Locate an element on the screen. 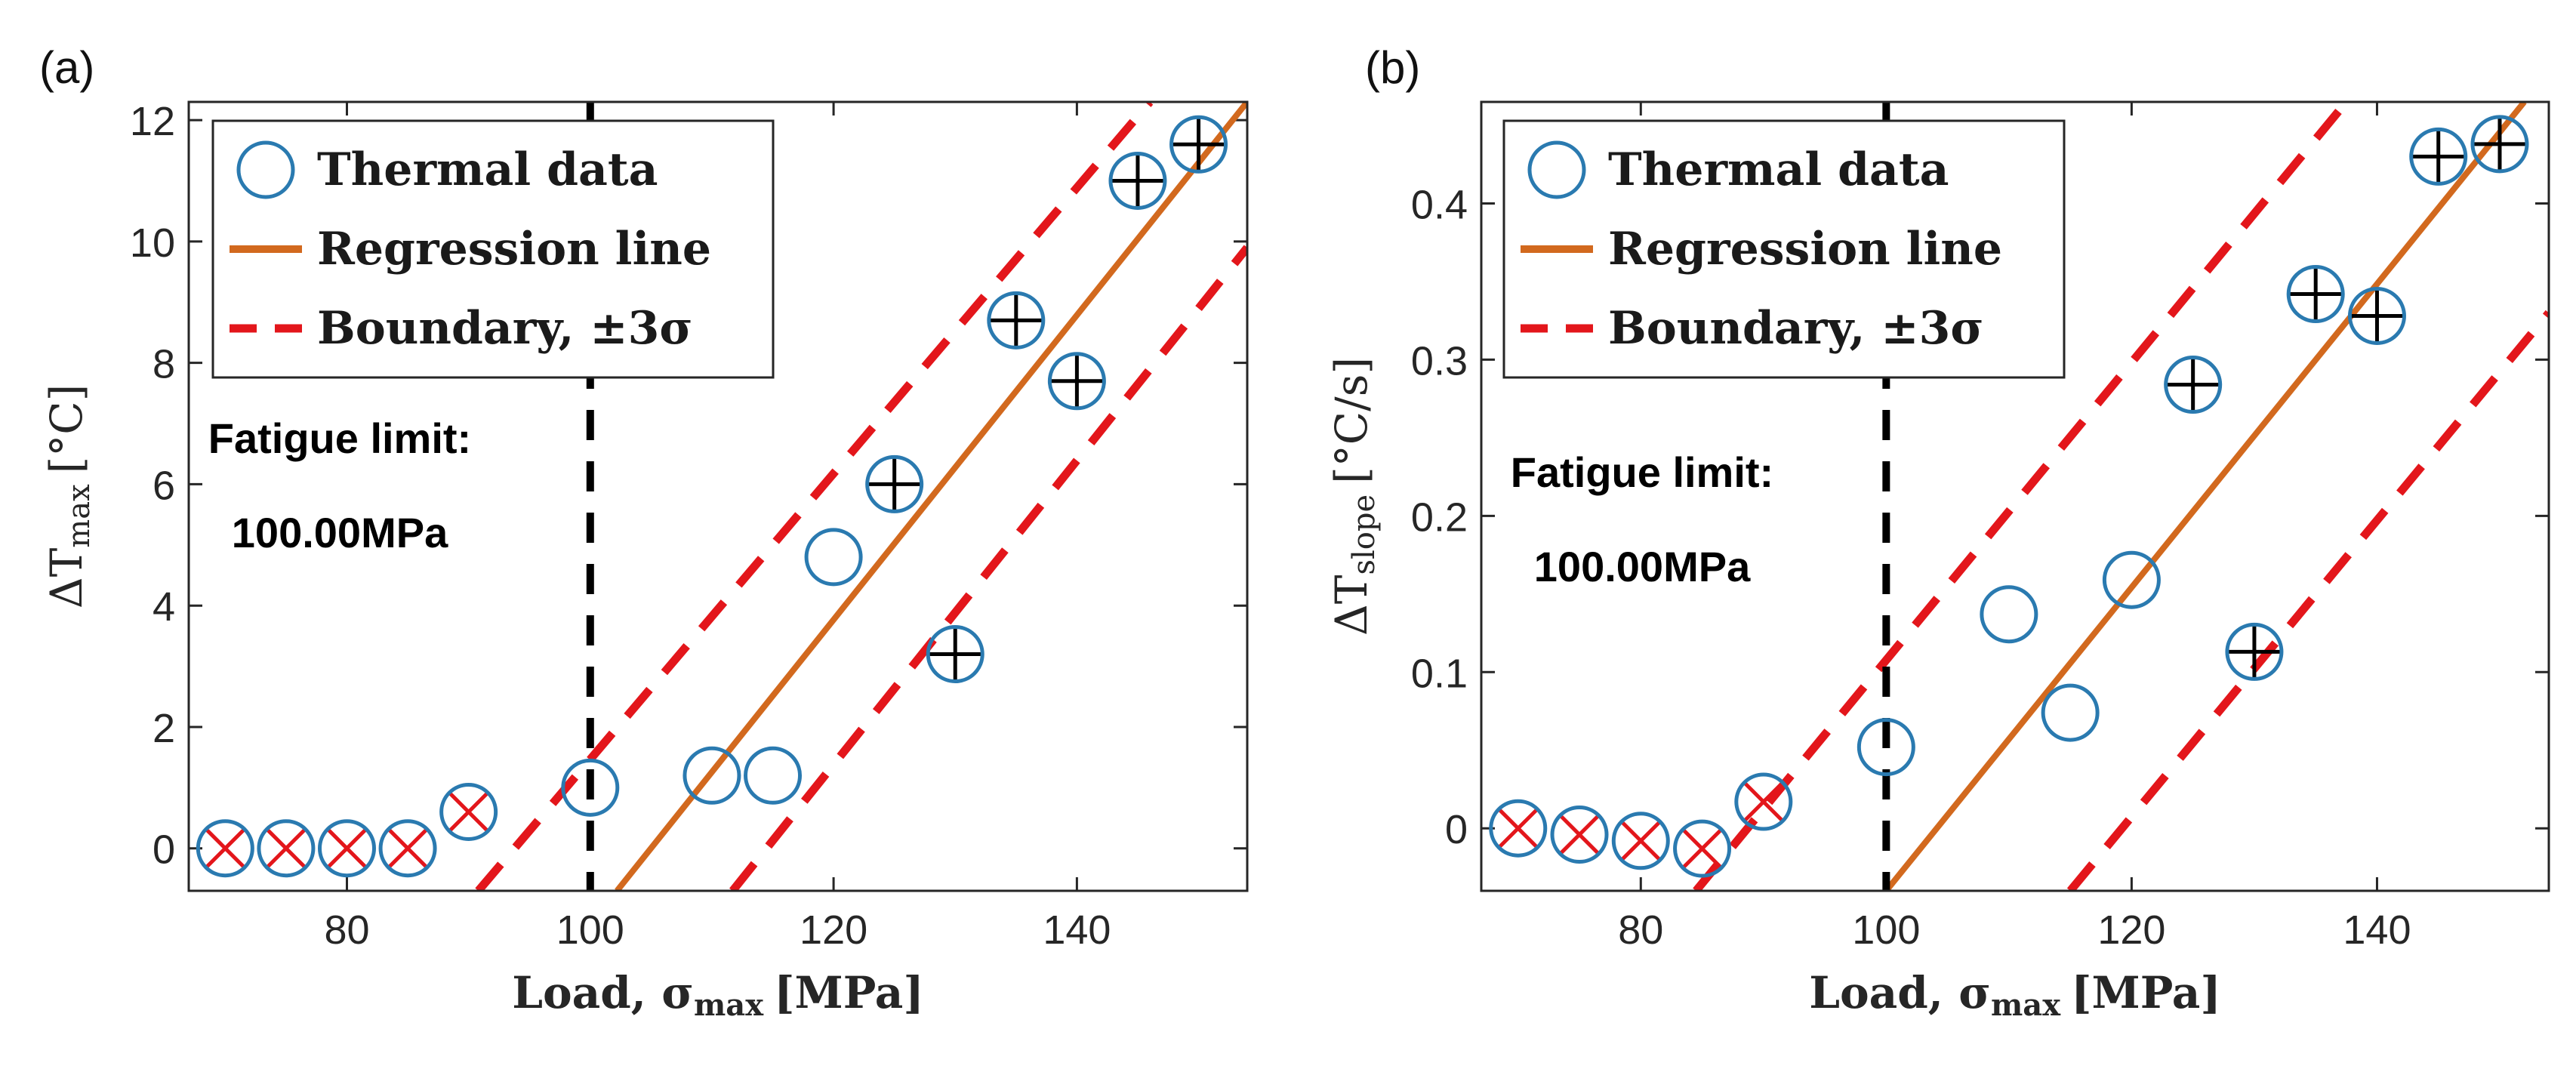 The image size is (2576, 1072). y-tick-label: 0.4 is located at coordinates (1439, 205).